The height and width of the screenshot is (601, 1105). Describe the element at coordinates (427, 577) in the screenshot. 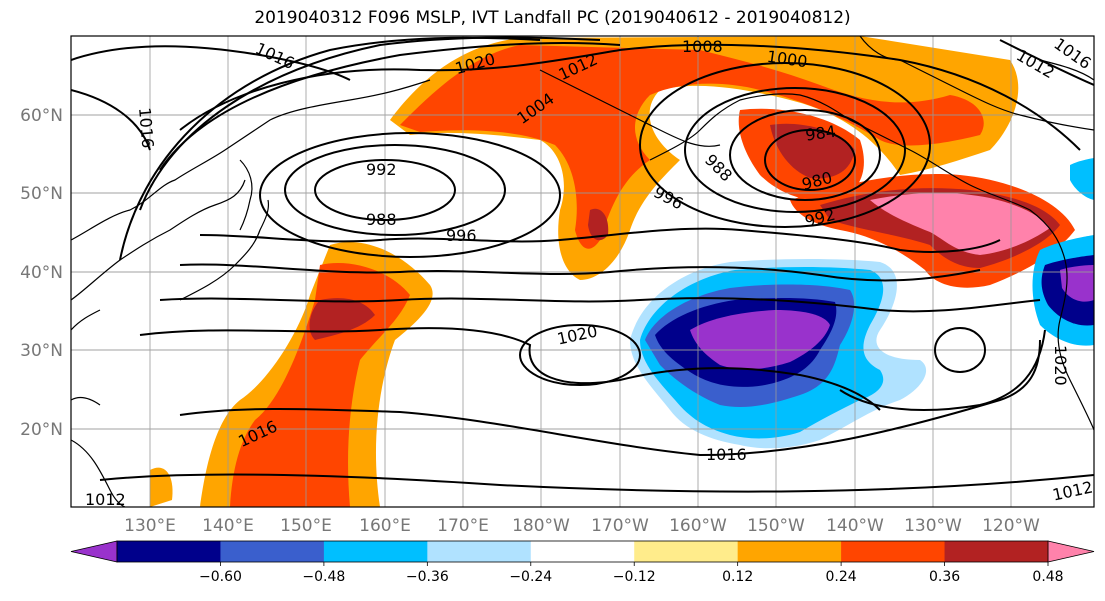

I see `colorbar-tick-label: −0.36` at that location.